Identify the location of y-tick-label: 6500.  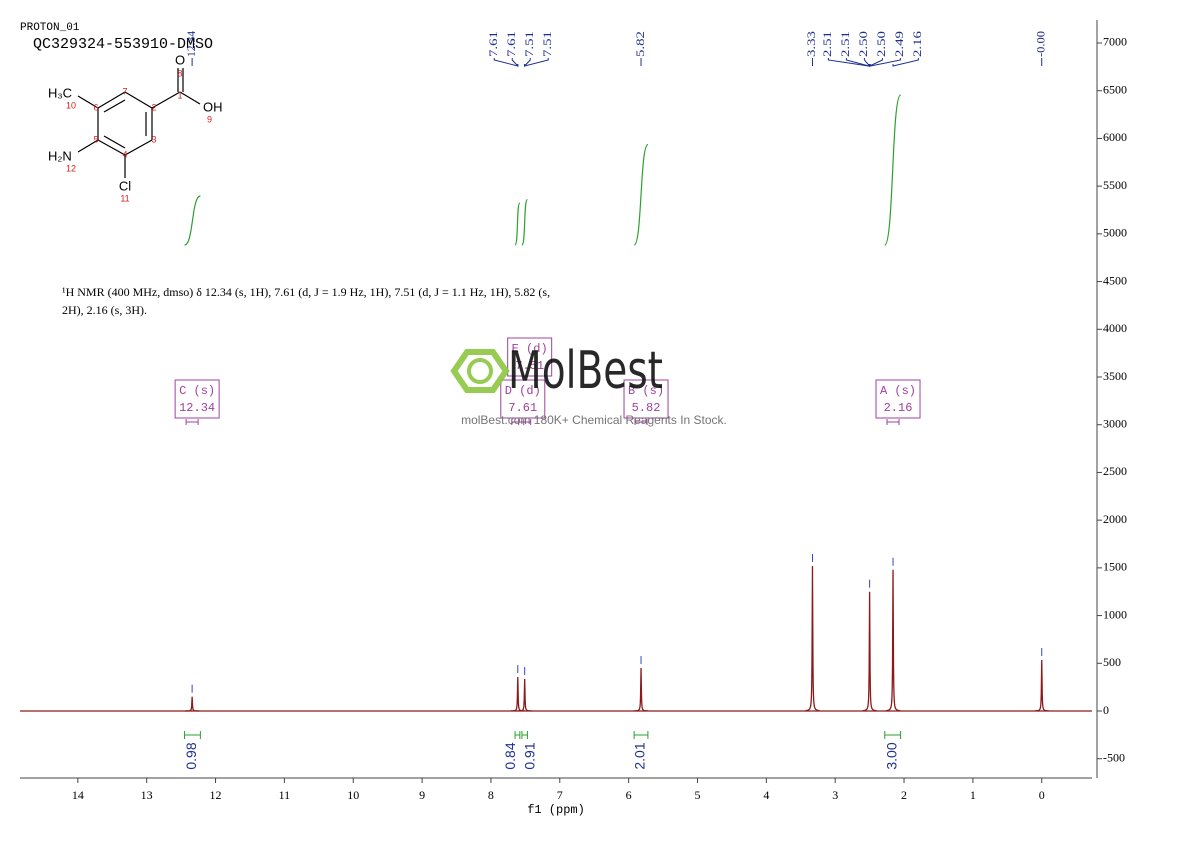
(1115, 89).